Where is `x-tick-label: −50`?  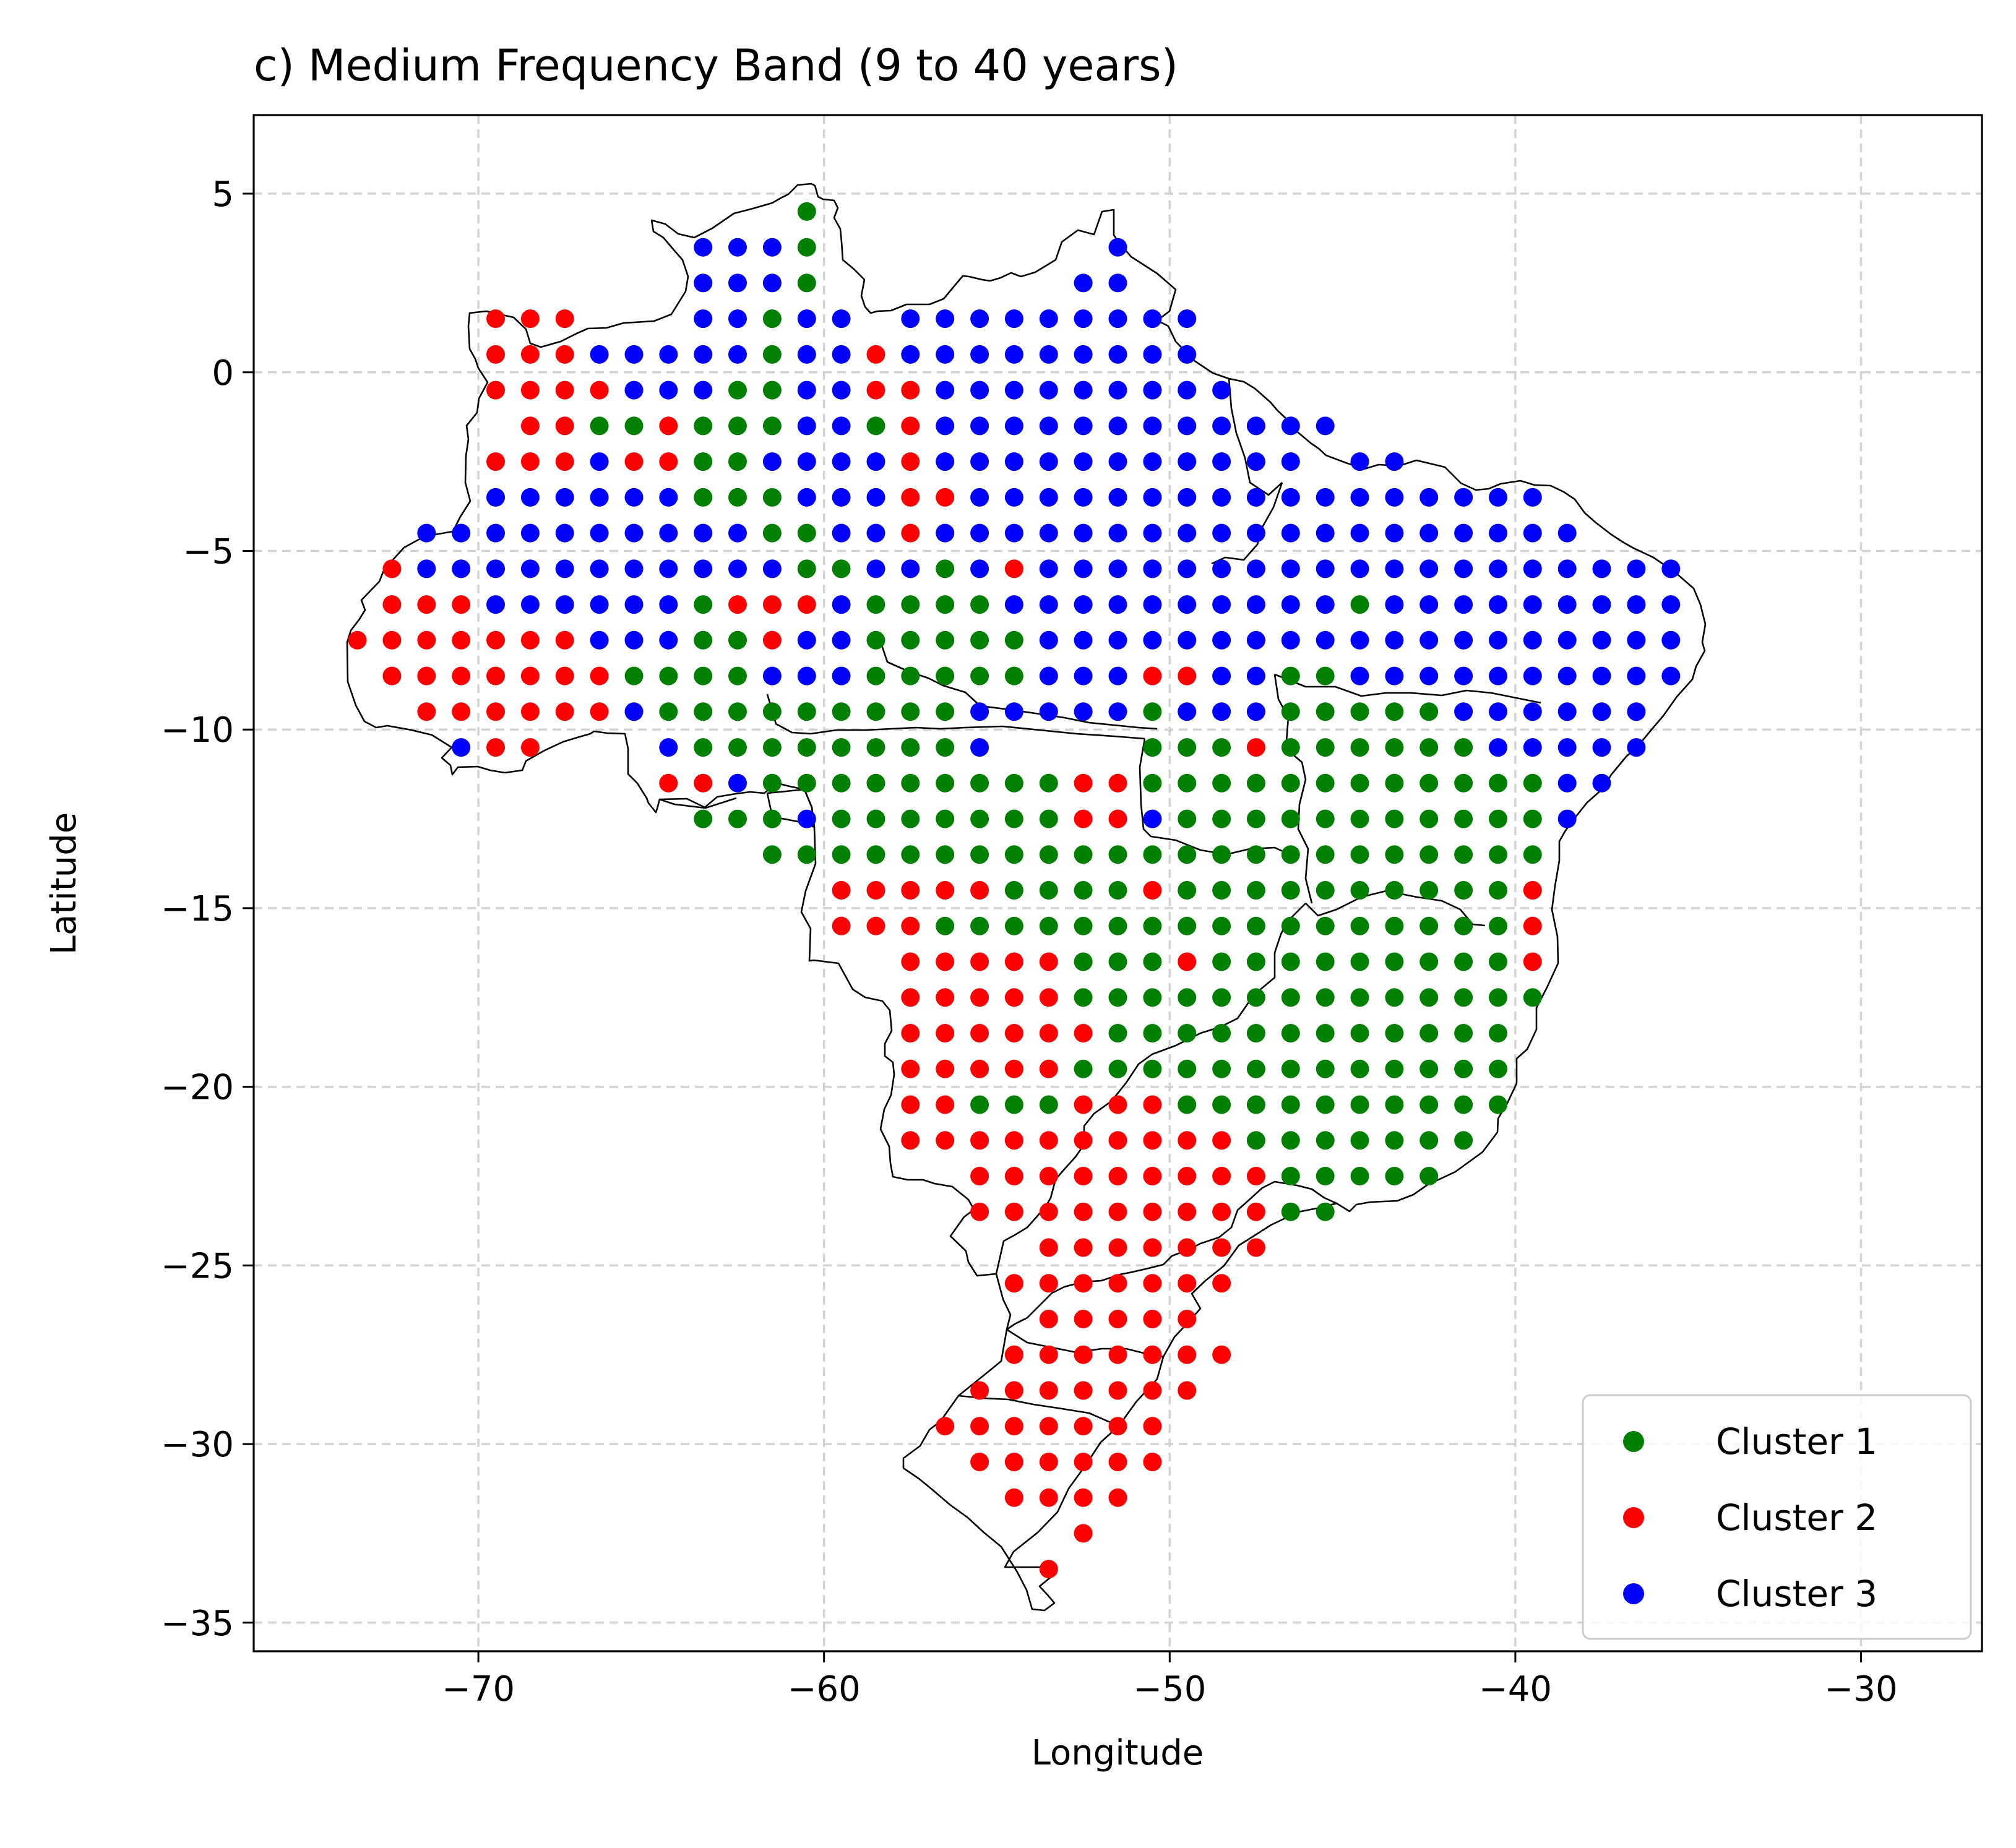 x-tick-label: −50 is located at coordinates (1169, 1689).